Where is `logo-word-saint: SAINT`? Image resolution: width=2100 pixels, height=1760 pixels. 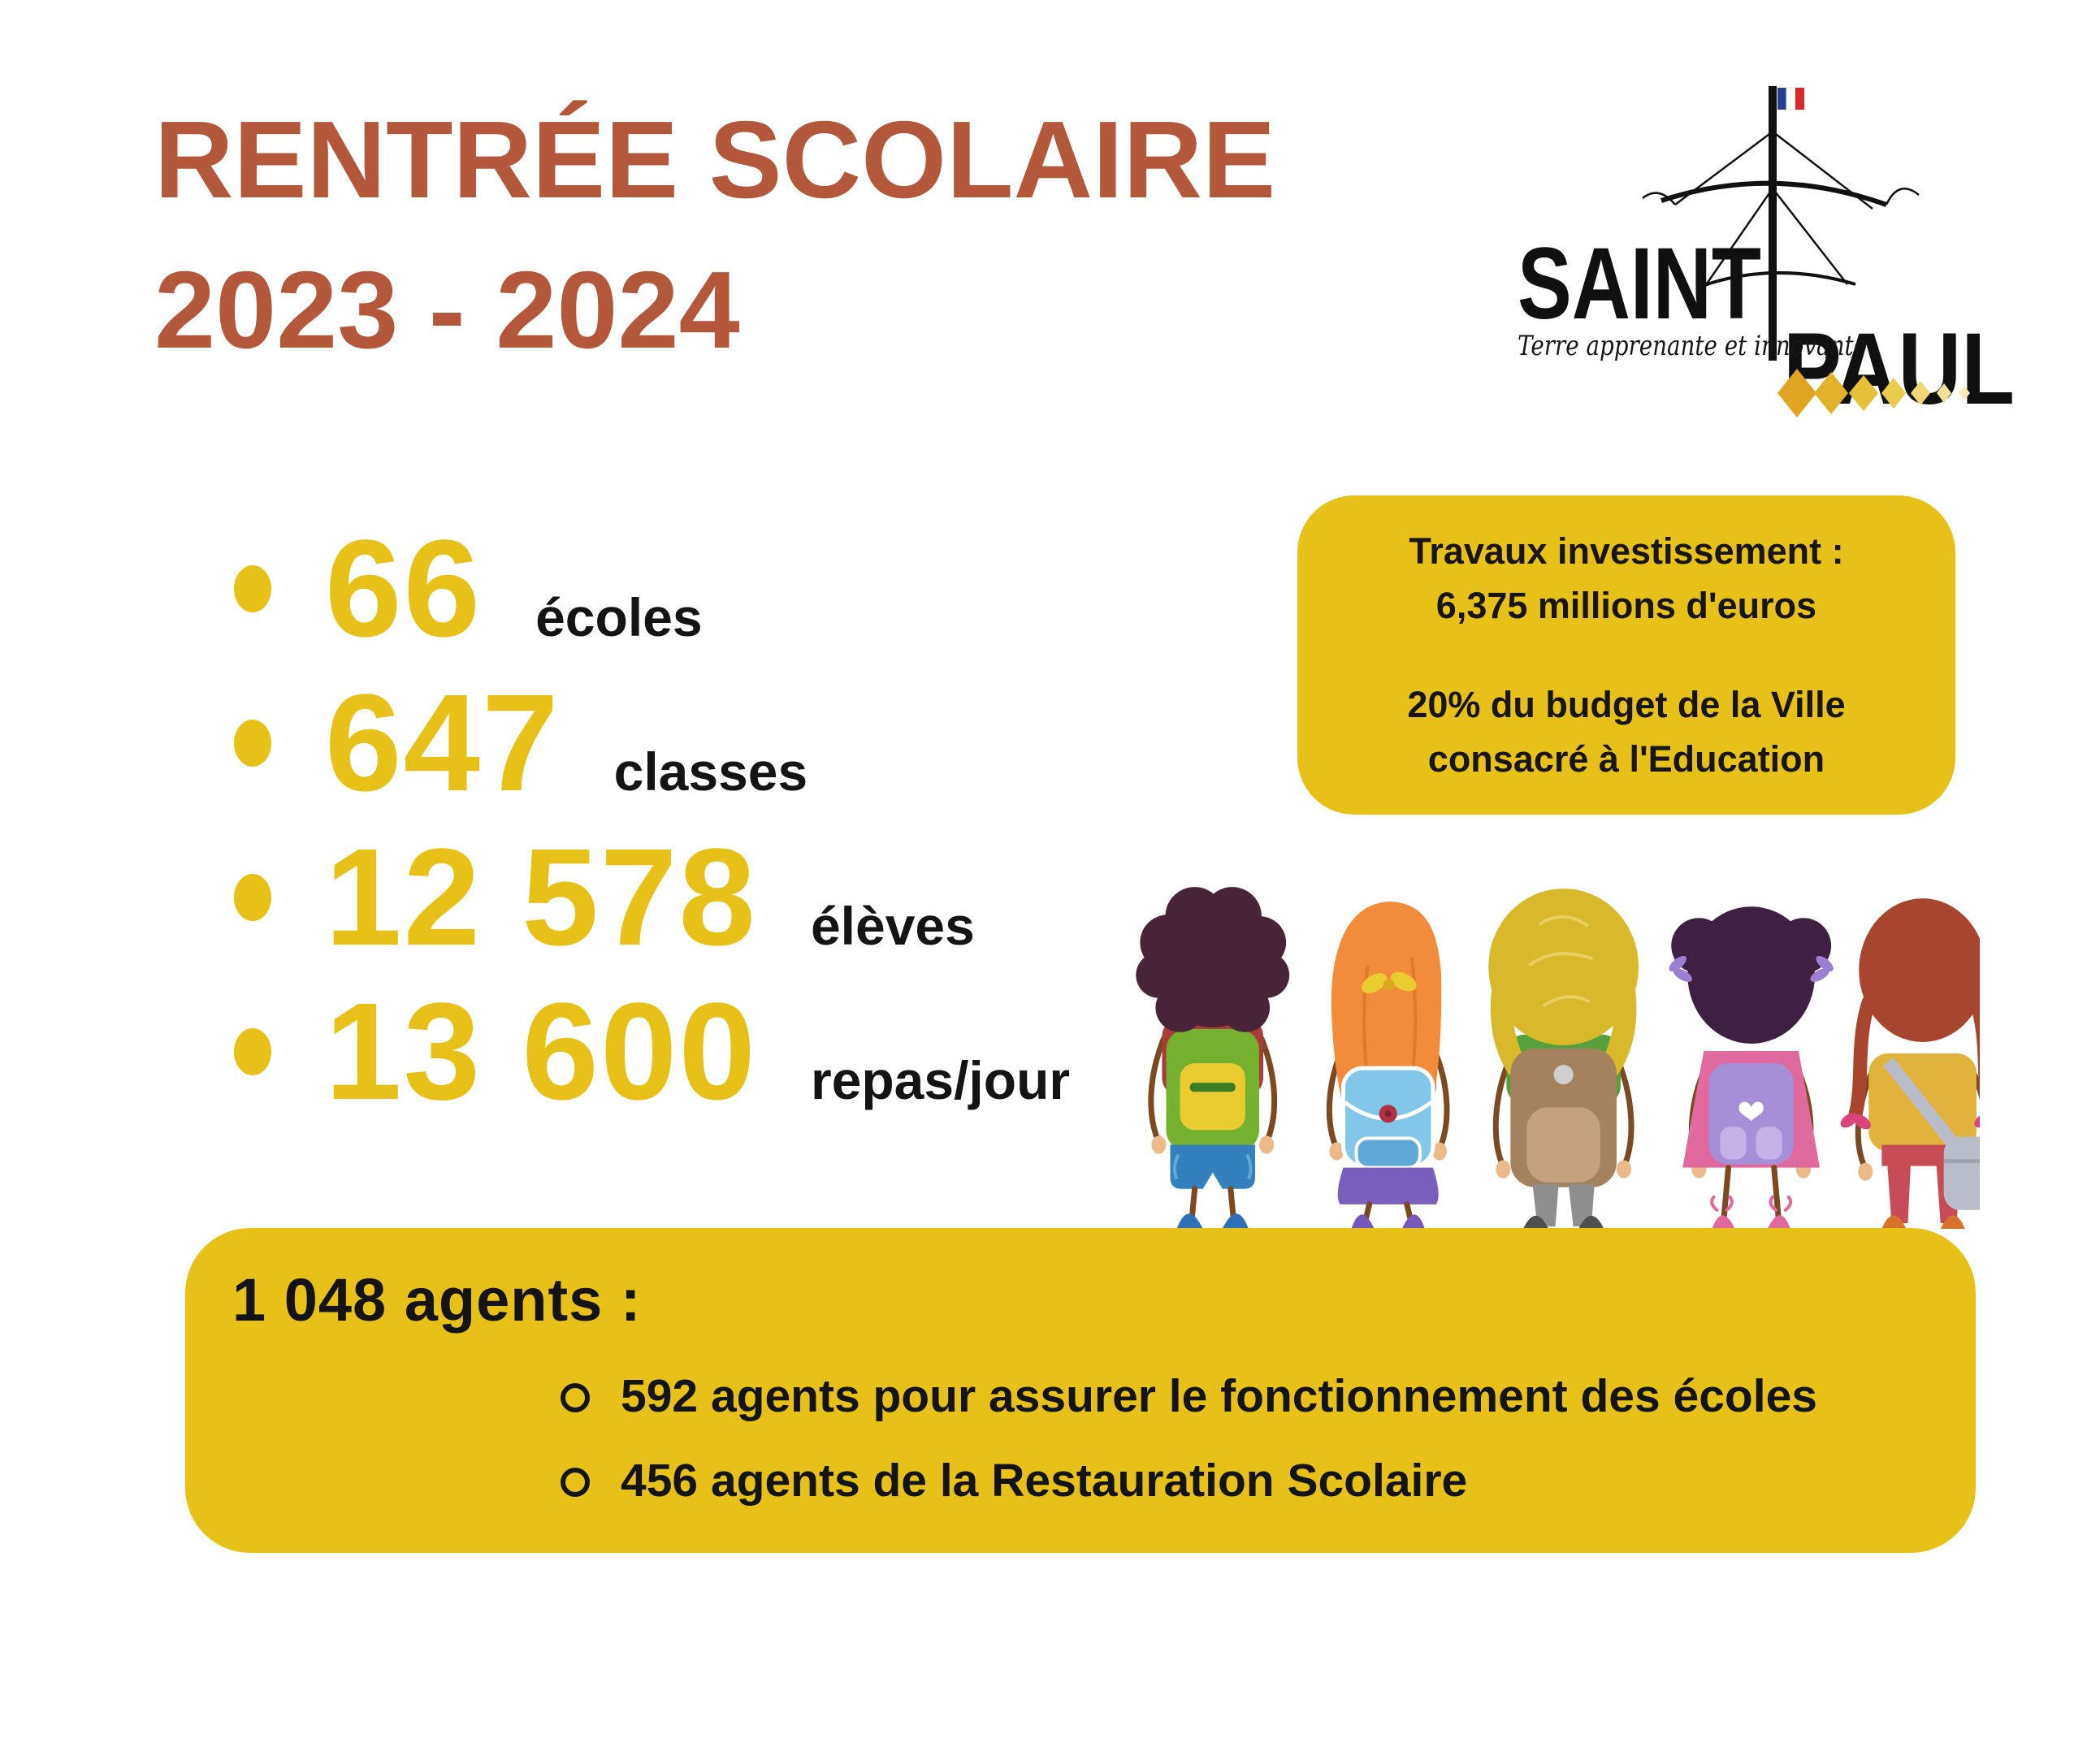
logo-word-saint: SAINT is located at coordinates (1640, 283).